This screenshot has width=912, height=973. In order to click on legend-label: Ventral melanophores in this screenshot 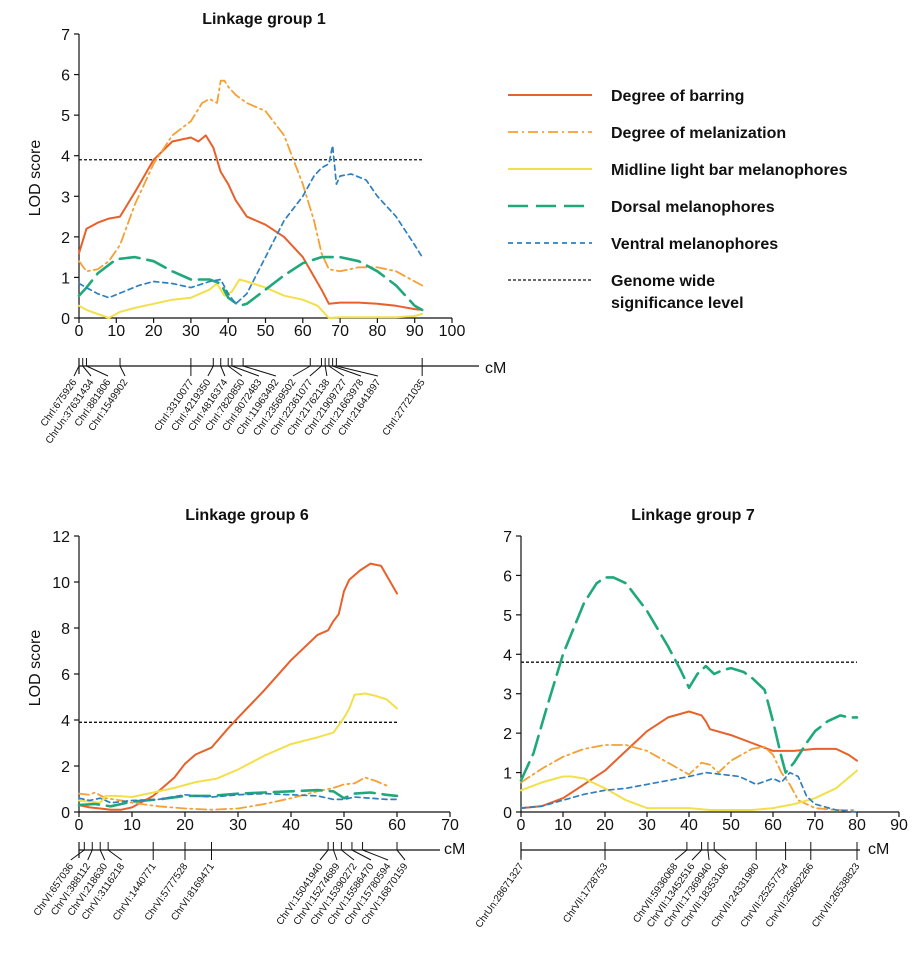, I will do `click(694, 244)`.